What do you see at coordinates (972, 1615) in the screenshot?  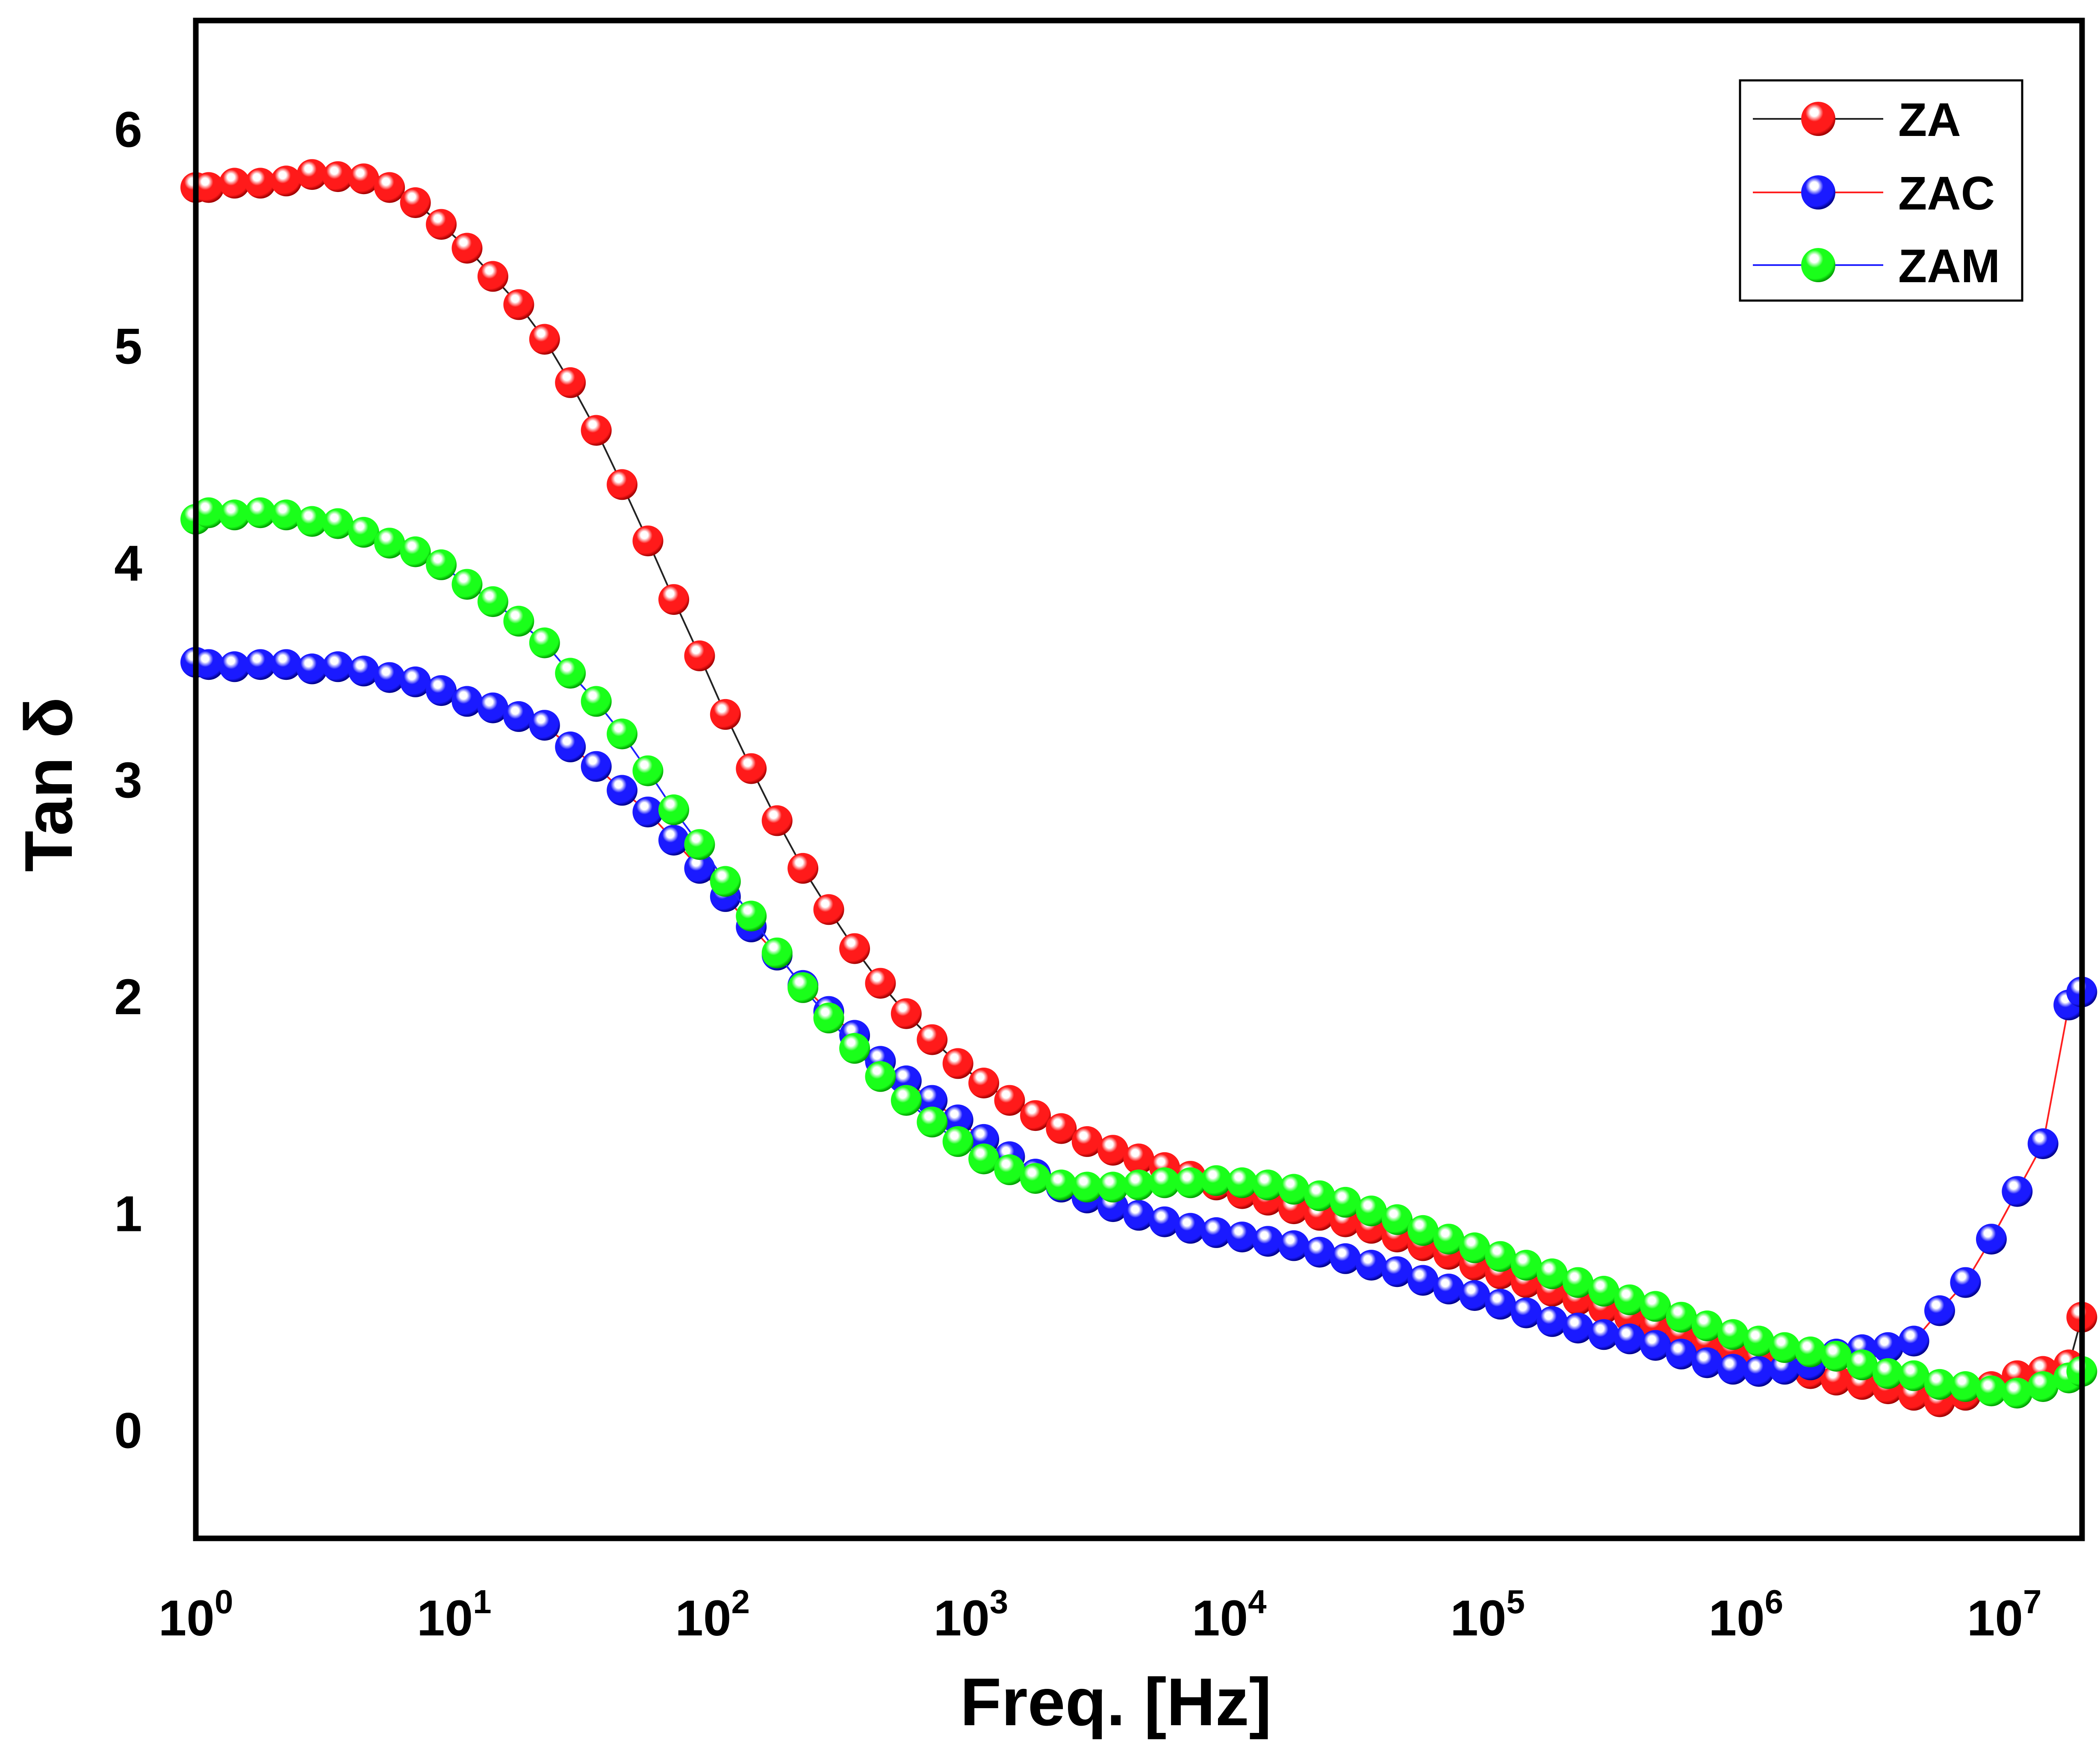 I see `x-tick-label: 10³` at bounding box center [972, 1615].